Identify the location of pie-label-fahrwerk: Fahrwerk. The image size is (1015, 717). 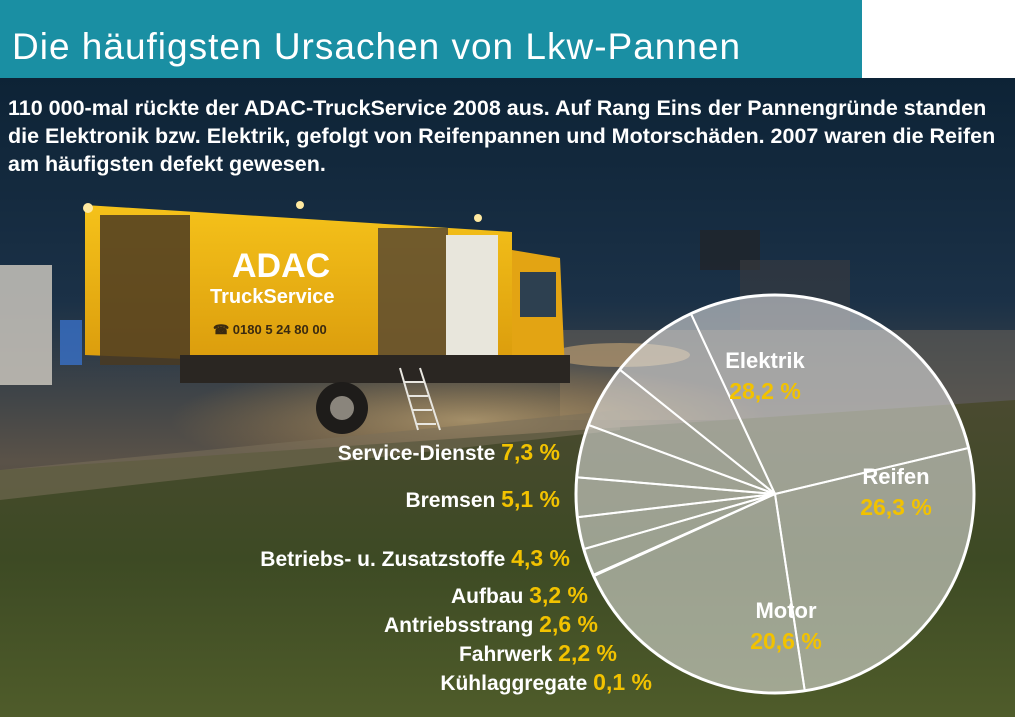
(508, 654).